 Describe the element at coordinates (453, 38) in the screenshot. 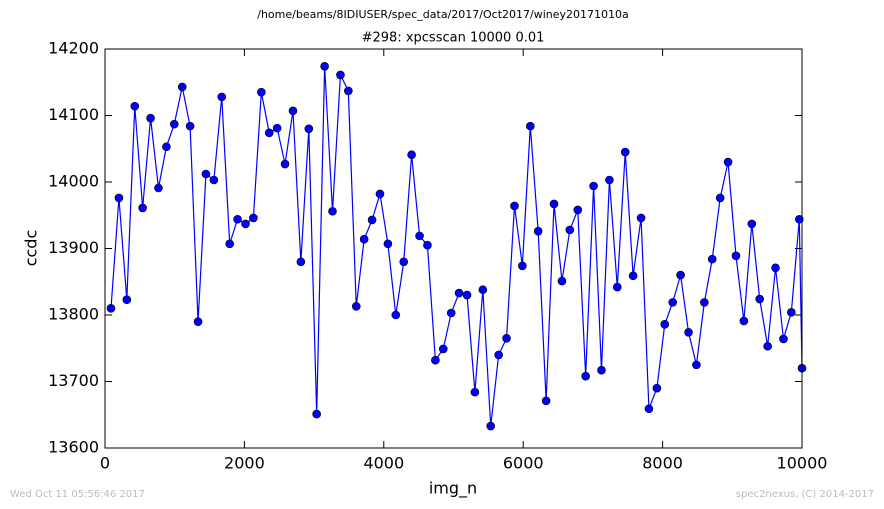

I see `chart-title: #298: xpcsscan 10000 0.01` at that location.